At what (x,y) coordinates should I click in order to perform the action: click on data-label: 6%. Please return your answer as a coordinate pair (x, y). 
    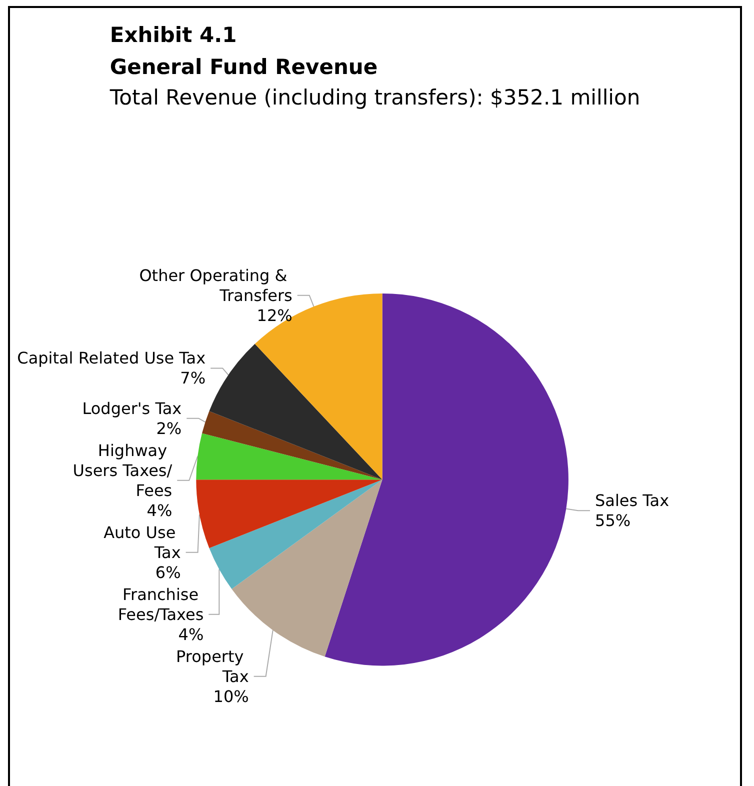
    Looking at the image, I should click on (168, 572).